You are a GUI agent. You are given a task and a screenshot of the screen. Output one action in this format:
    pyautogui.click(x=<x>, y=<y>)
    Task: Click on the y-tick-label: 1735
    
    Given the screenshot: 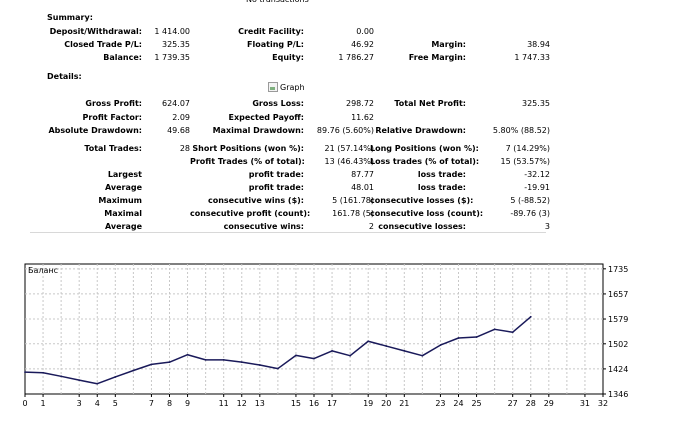 What is the action you would take?
    pyautogui.click(x=618, y=269)
    